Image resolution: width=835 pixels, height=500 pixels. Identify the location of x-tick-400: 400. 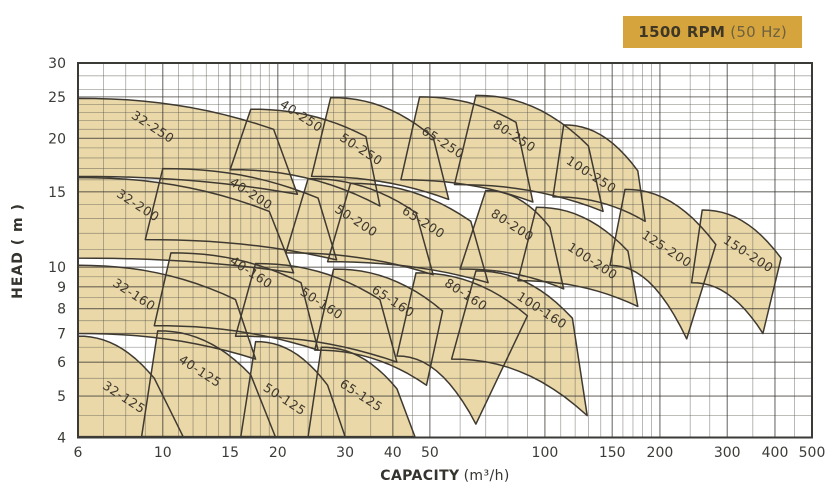
(775, 453).